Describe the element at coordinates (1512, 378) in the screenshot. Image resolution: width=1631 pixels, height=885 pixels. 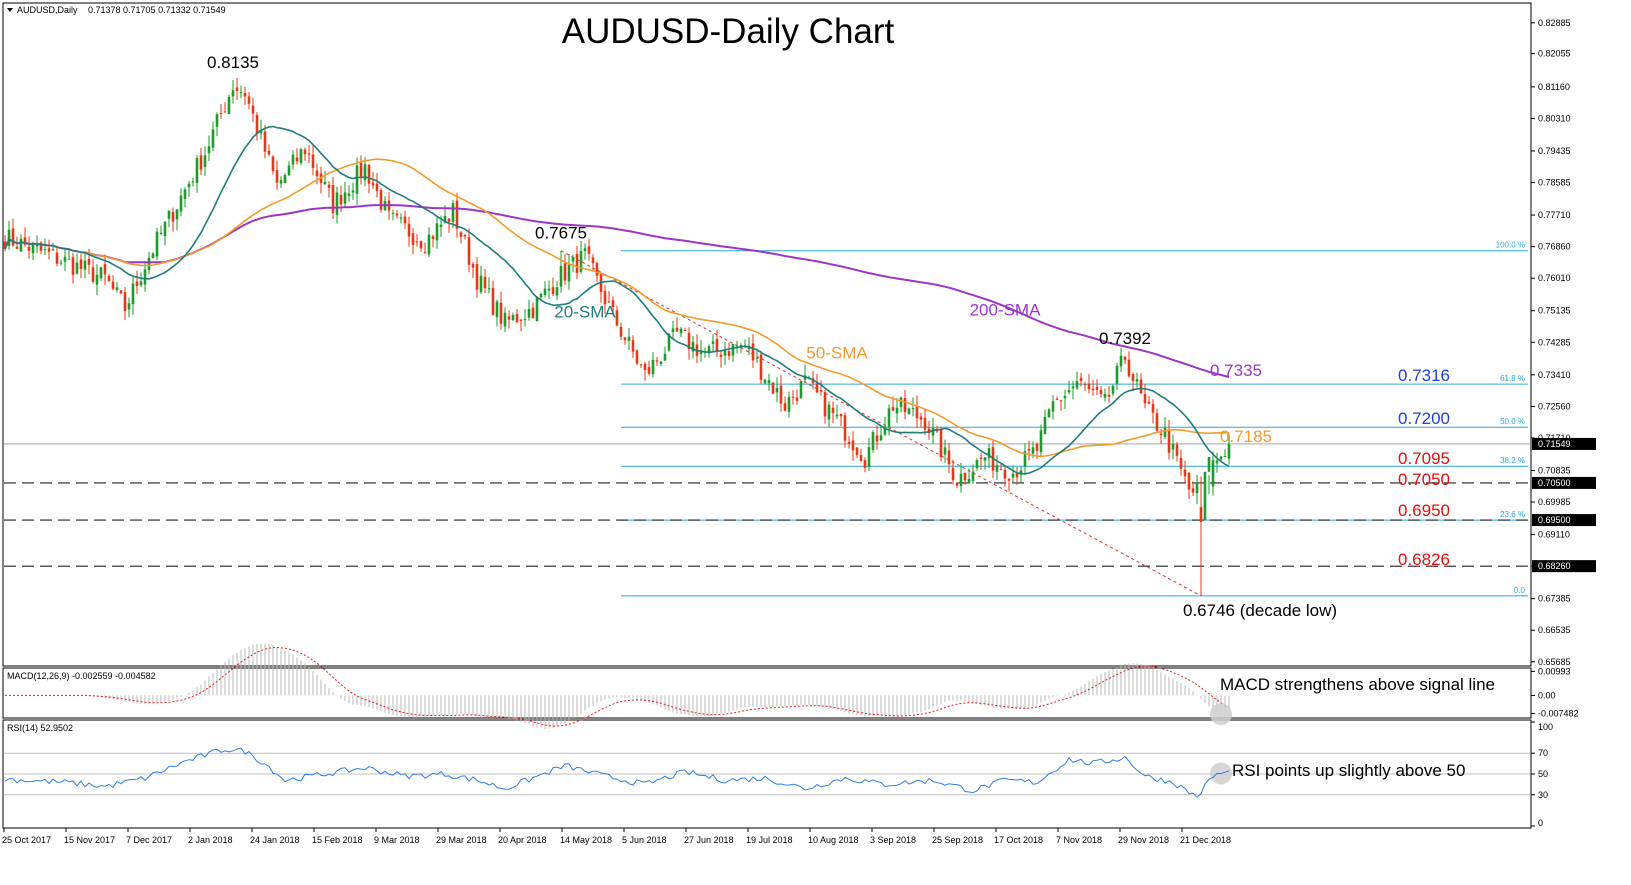
I see `fib-level-label: 61.8 %` at that location.